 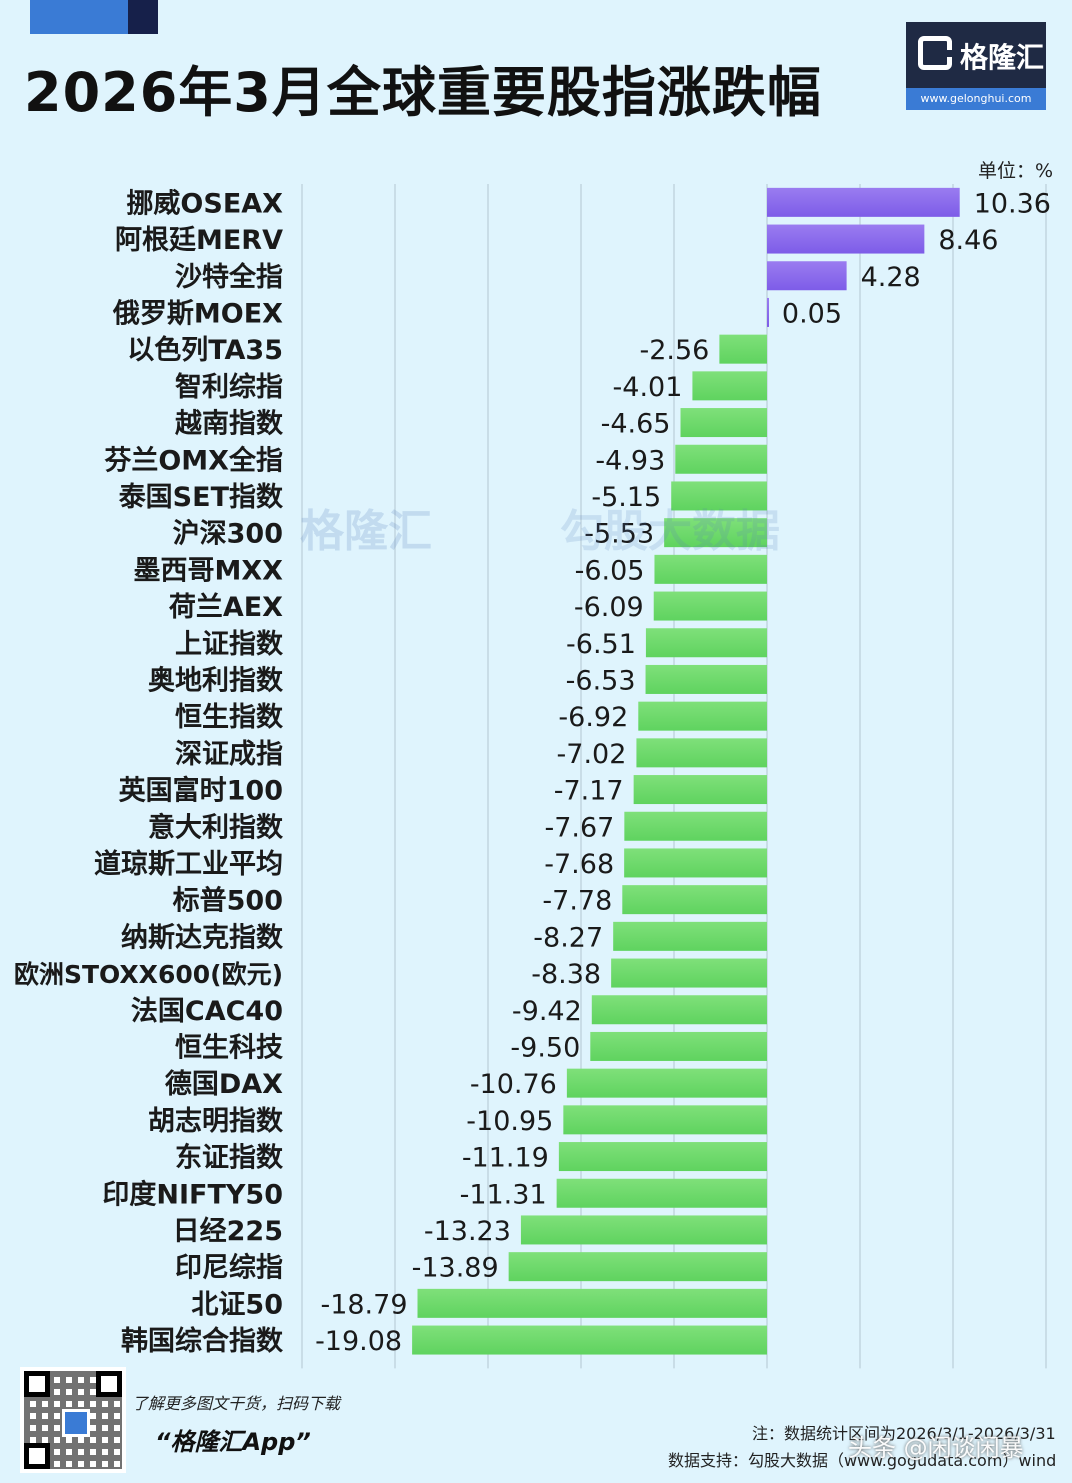 I want to click on category-label: 北证50, so click(x=237, y=1304).